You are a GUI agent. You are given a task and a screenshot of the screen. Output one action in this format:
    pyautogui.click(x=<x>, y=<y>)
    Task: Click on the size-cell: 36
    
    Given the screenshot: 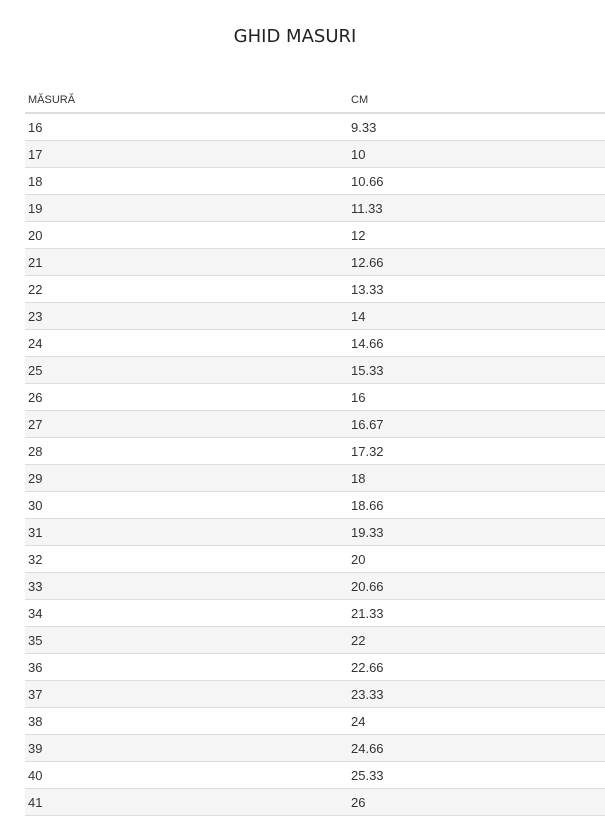 What is the action you would take?
    pyautogui.click(x=186, y=667)
    